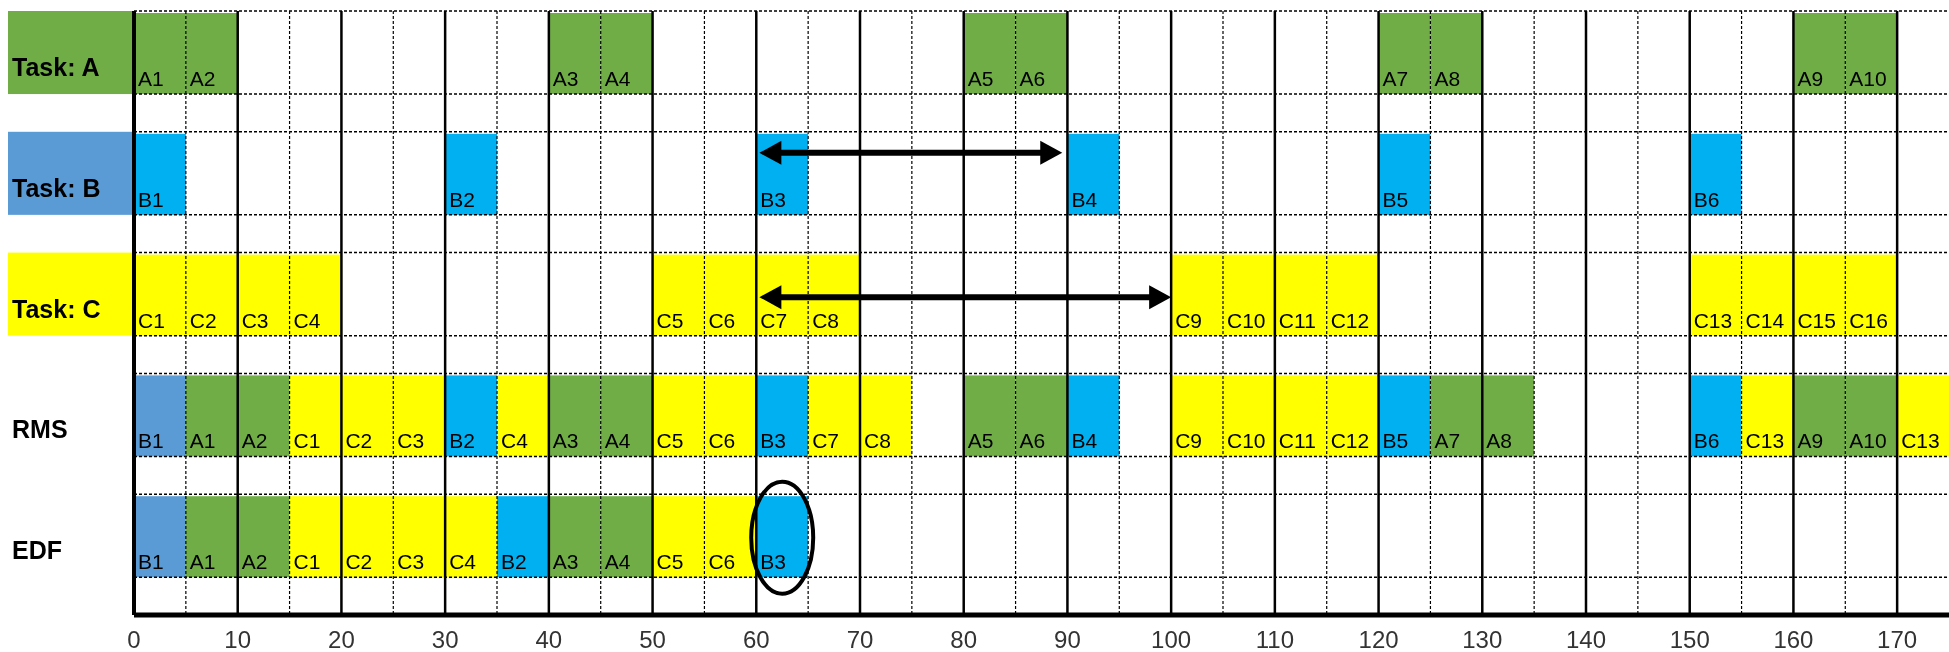 Image resolution: width=1949 pixels, height=652 pixels. I want to click on x-tick-label: 40, so click(549, 639).